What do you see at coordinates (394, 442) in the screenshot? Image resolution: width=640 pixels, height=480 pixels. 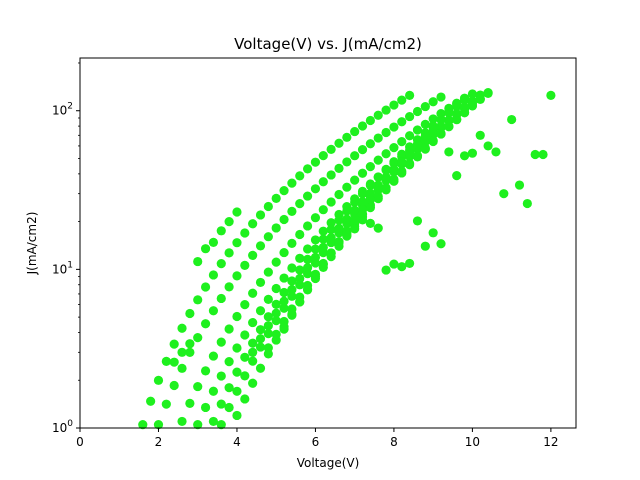 I see `x-tick-label: 8` at bounding box center [394, 442].